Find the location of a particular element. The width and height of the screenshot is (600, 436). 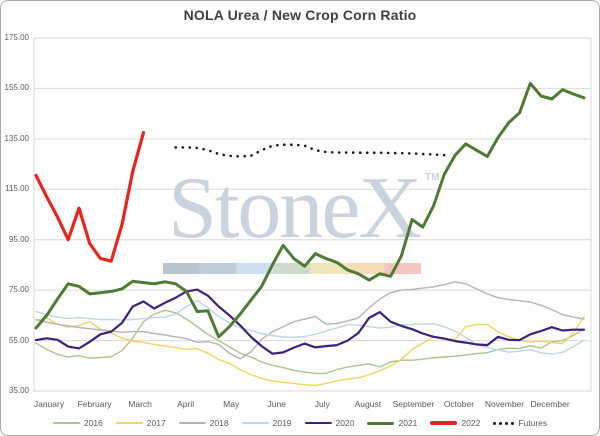

legend-label: 2016 is located at coordinates (93, 423).